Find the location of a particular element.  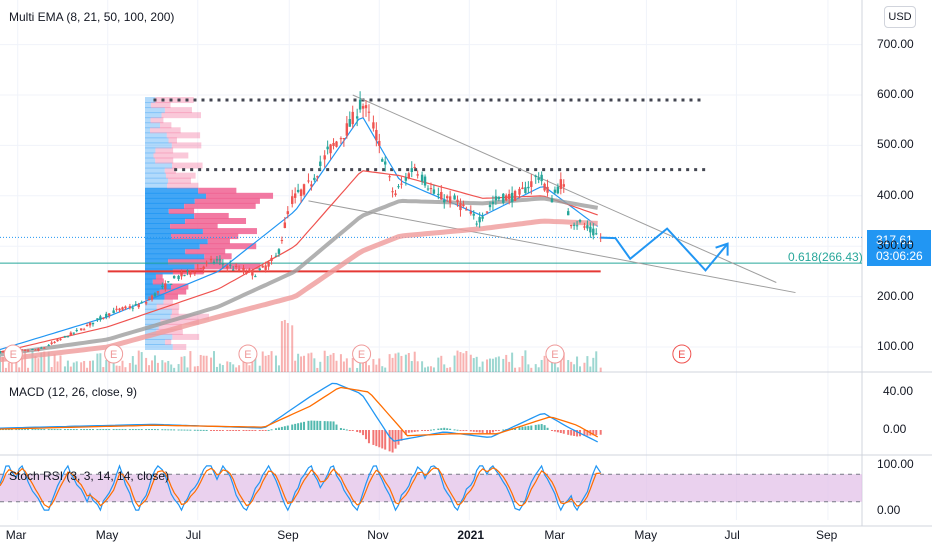

currency-button: USD is located at coordinates (900, 17).